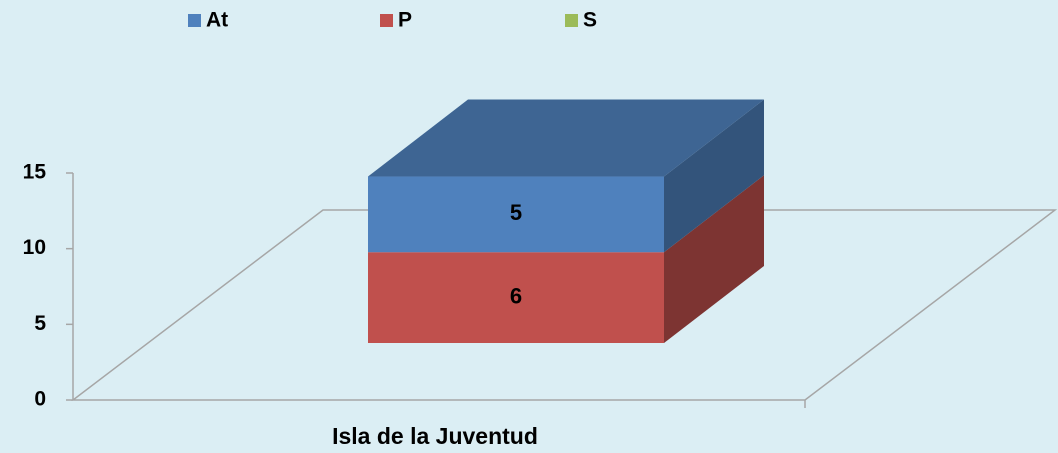 Image resolution: width=1058 pixels, height=453 pixels. I want to click on bar-top, so click(566, 138).